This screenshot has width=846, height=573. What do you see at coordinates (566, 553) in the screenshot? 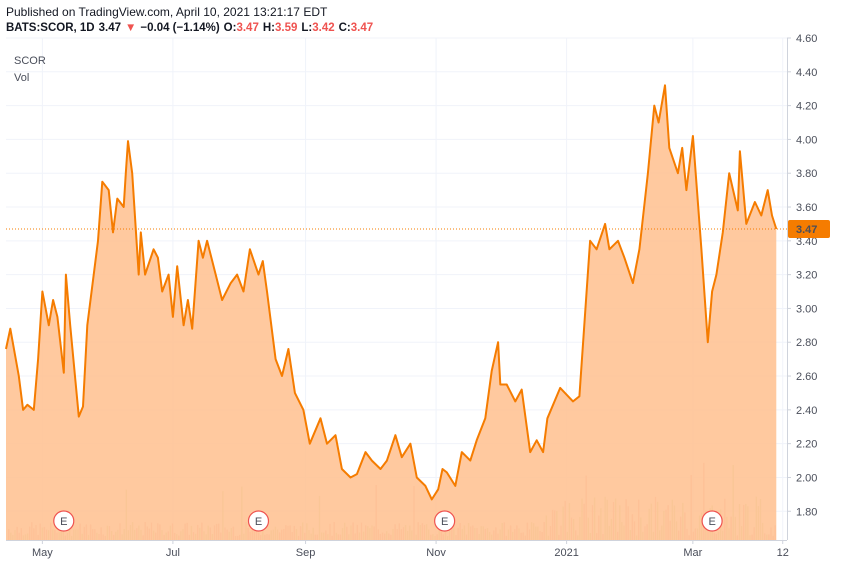
I see `x-tick-label: 2021` at bounding box center [566, 553].